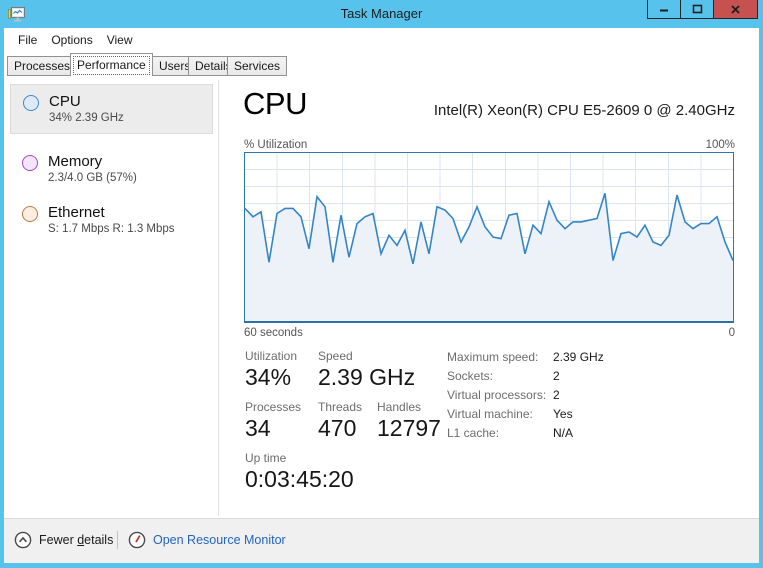 Image resolution: width=763 pixels, height=568 pixels. I want to click on footer-bar: Fewer details Open Resource Monitor, so click(381, 540).